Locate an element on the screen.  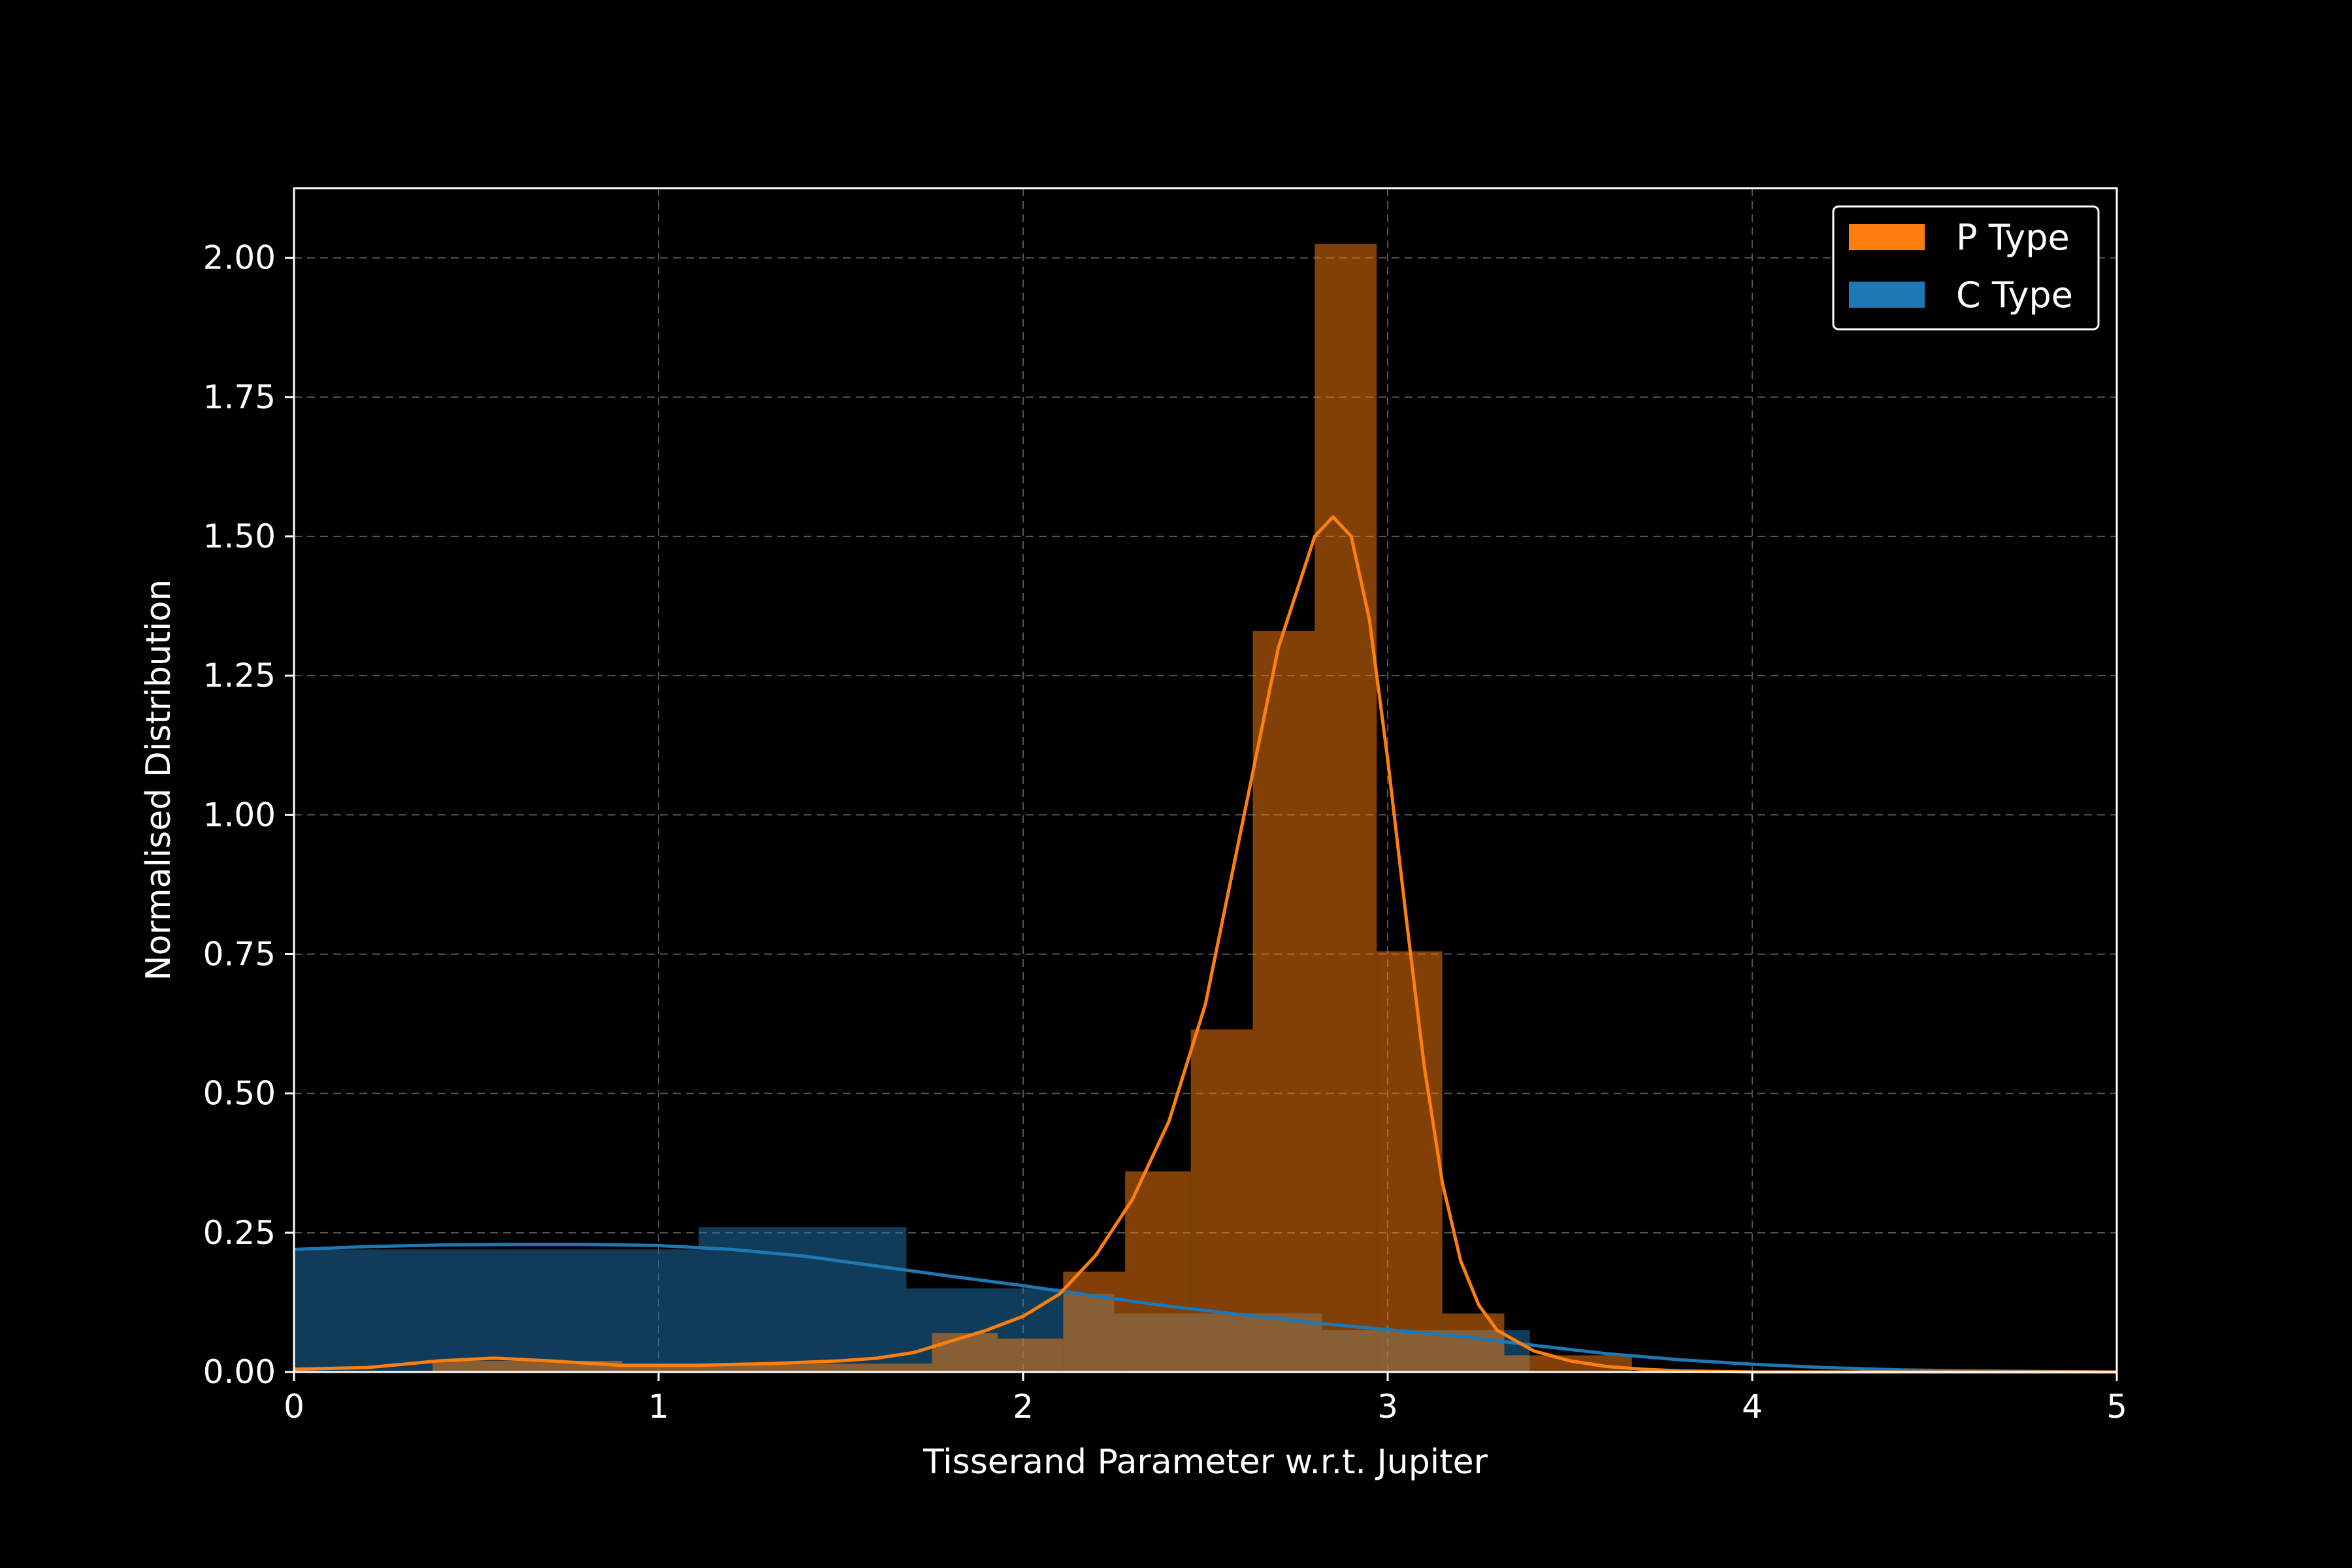
y-tick-label: 1.50 is located at coordinates (239, 536).